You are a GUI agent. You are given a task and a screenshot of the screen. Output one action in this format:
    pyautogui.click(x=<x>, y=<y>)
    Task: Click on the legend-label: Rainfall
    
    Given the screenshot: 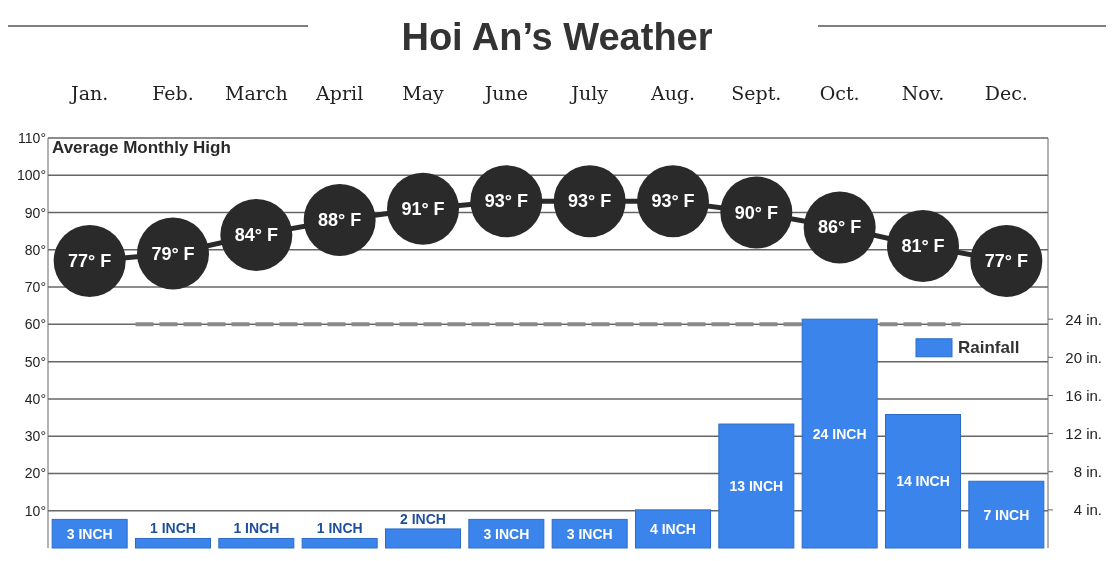 What is the action you would take?
    pyautogui.click(x=989, y=348)
    